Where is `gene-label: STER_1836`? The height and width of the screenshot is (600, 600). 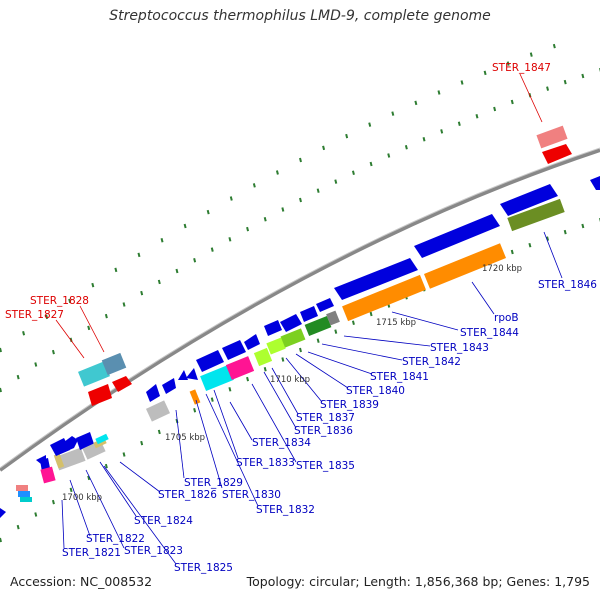 gene-label: STER_1836 is located at coordinates (323, 431).